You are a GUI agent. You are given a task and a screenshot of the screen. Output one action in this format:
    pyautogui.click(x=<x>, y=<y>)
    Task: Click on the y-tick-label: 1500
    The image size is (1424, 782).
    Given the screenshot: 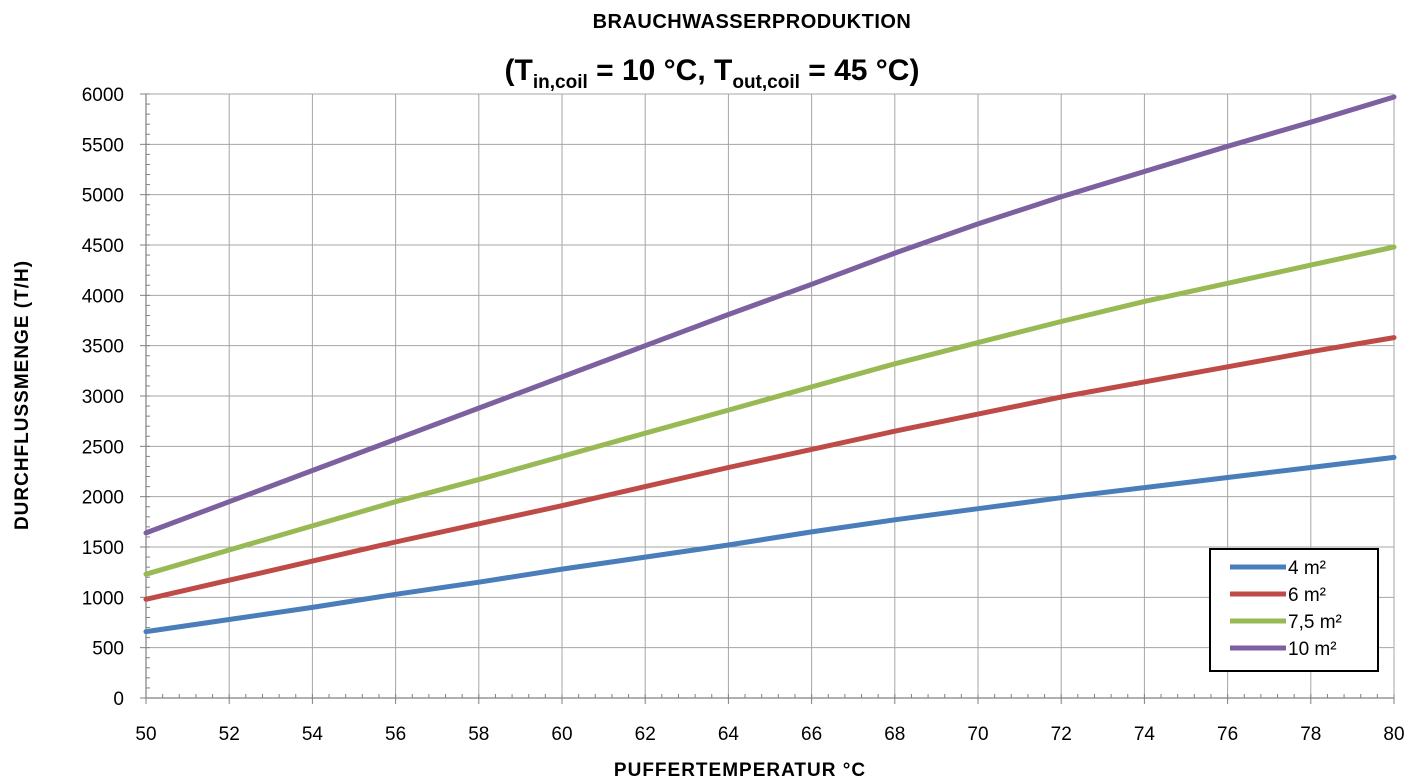 What is the action you would take?
    pyautogui.click(x=103, y=548)
    